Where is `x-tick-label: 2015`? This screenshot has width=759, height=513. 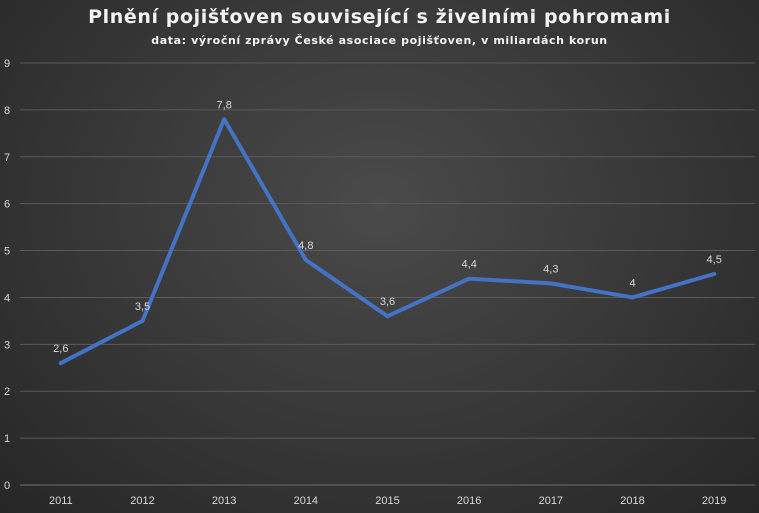 x-tick-label: 2015 is located at coordinates (387, 501).